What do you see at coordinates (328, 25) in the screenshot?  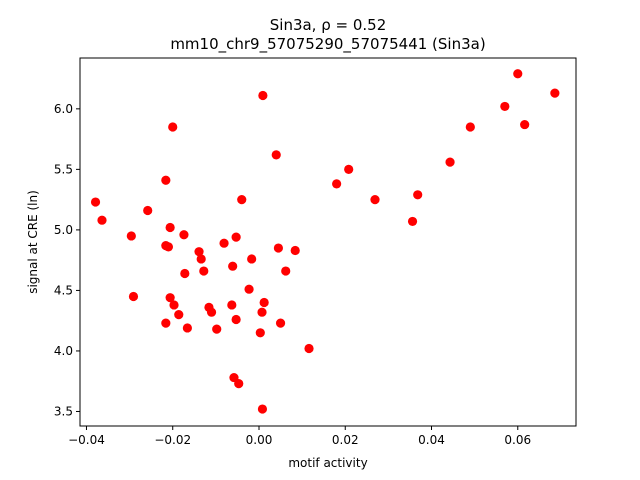 I see `chart-title-line1: Sin3a, ρ = 0.52` at bounding box center [328, 25].